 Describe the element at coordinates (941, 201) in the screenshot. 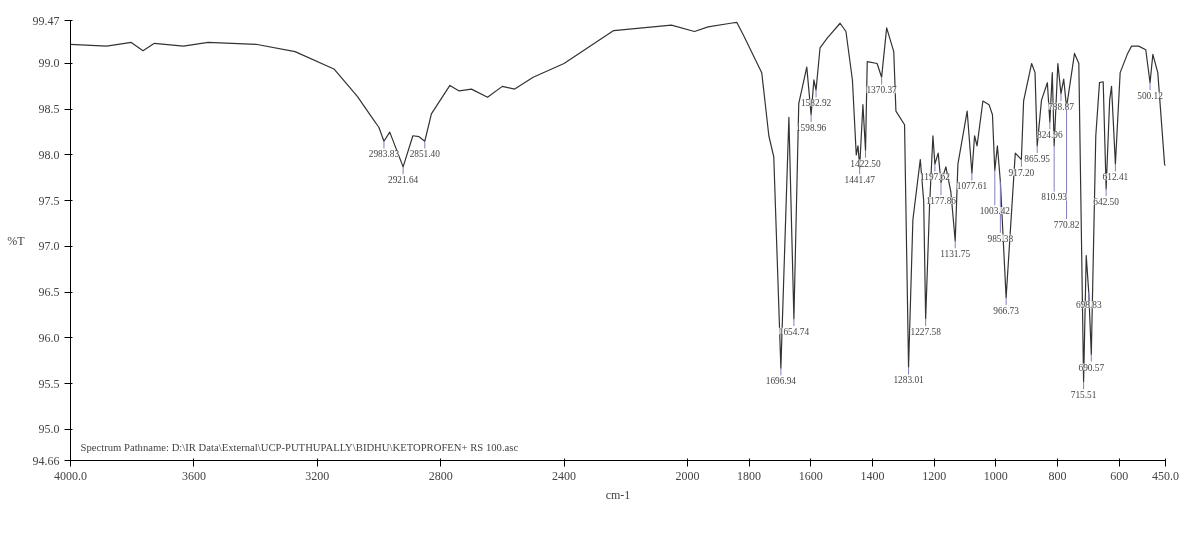

I see `annotation: 1177.86` at that location.